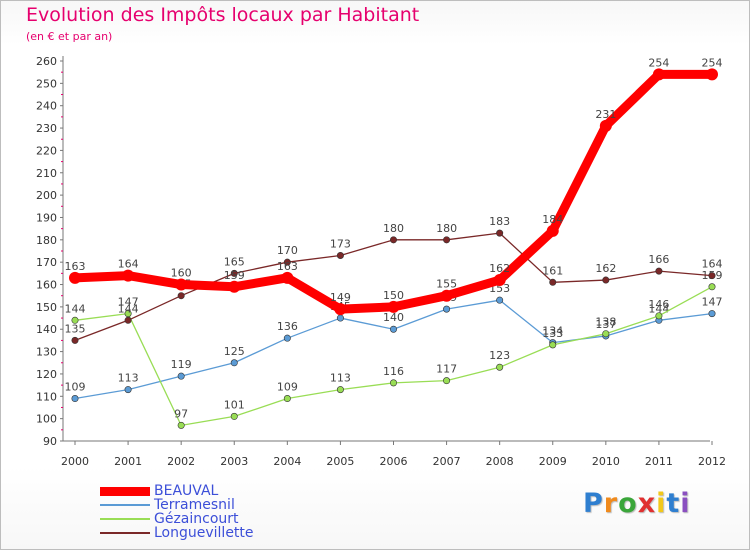  What do you see at coordinates (223, 15) in the screenshot?
I see `chart-title: Evolution des Impôts locaux par Habitant` at bounding box center [223, 15].